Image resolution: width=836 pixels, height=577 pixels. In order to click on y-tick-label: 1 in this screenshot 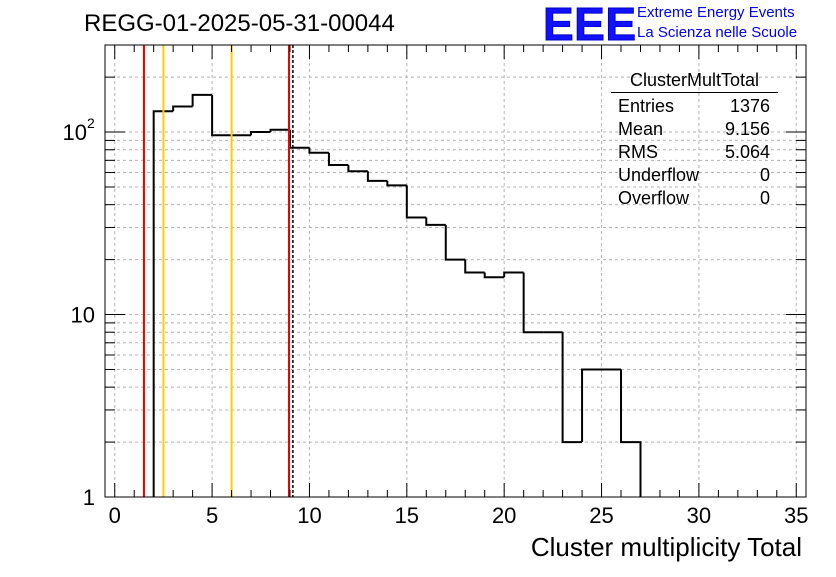, I will do `click(89, 497)`.